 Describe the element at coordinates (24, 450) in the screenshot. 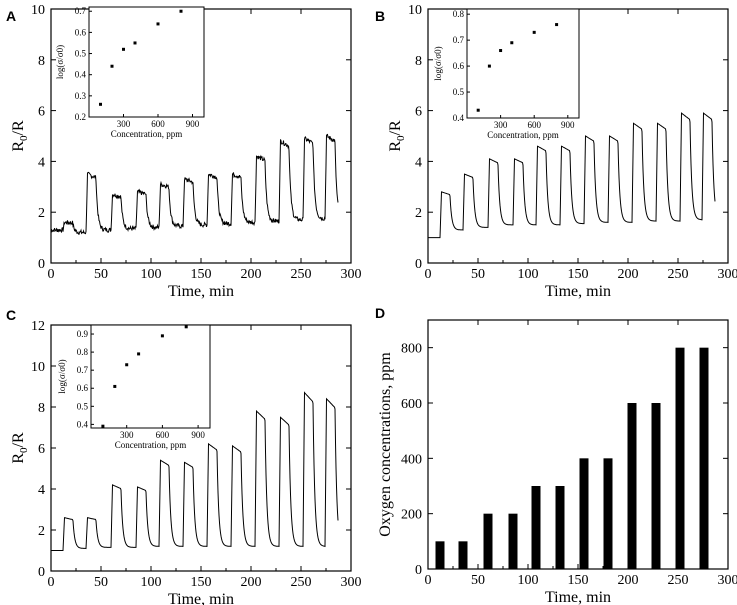

I see `y-axis-label-subscript: 0` at that location.